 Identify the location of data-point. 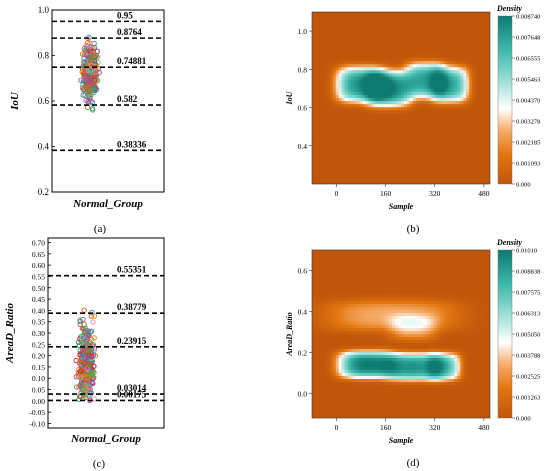
(89, 87).